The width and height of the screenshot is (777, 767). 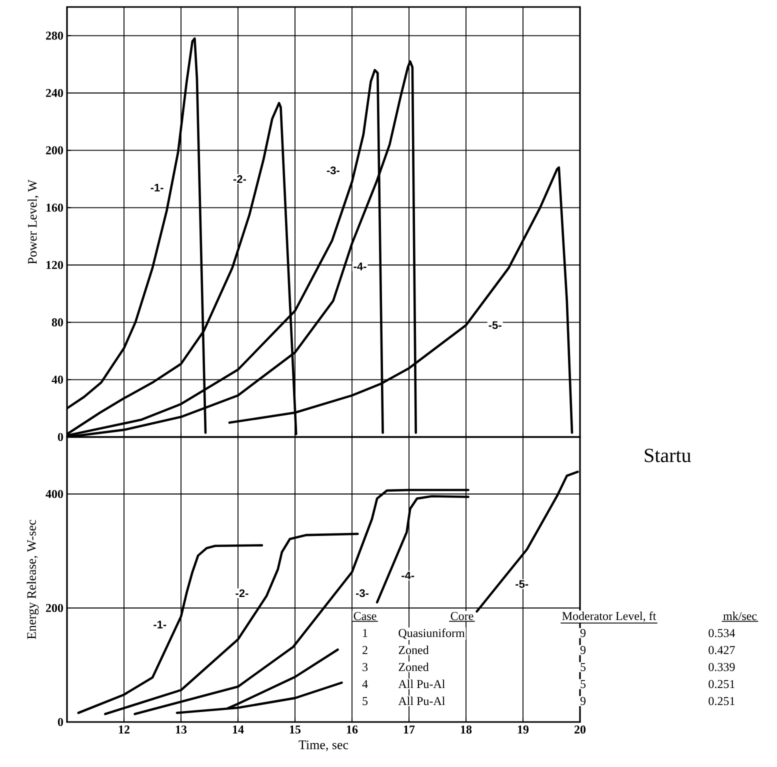 What do you see at coordinates (365, 701) in the screenshot?
I see `annotation: 5` at bounding box center [365, 701].